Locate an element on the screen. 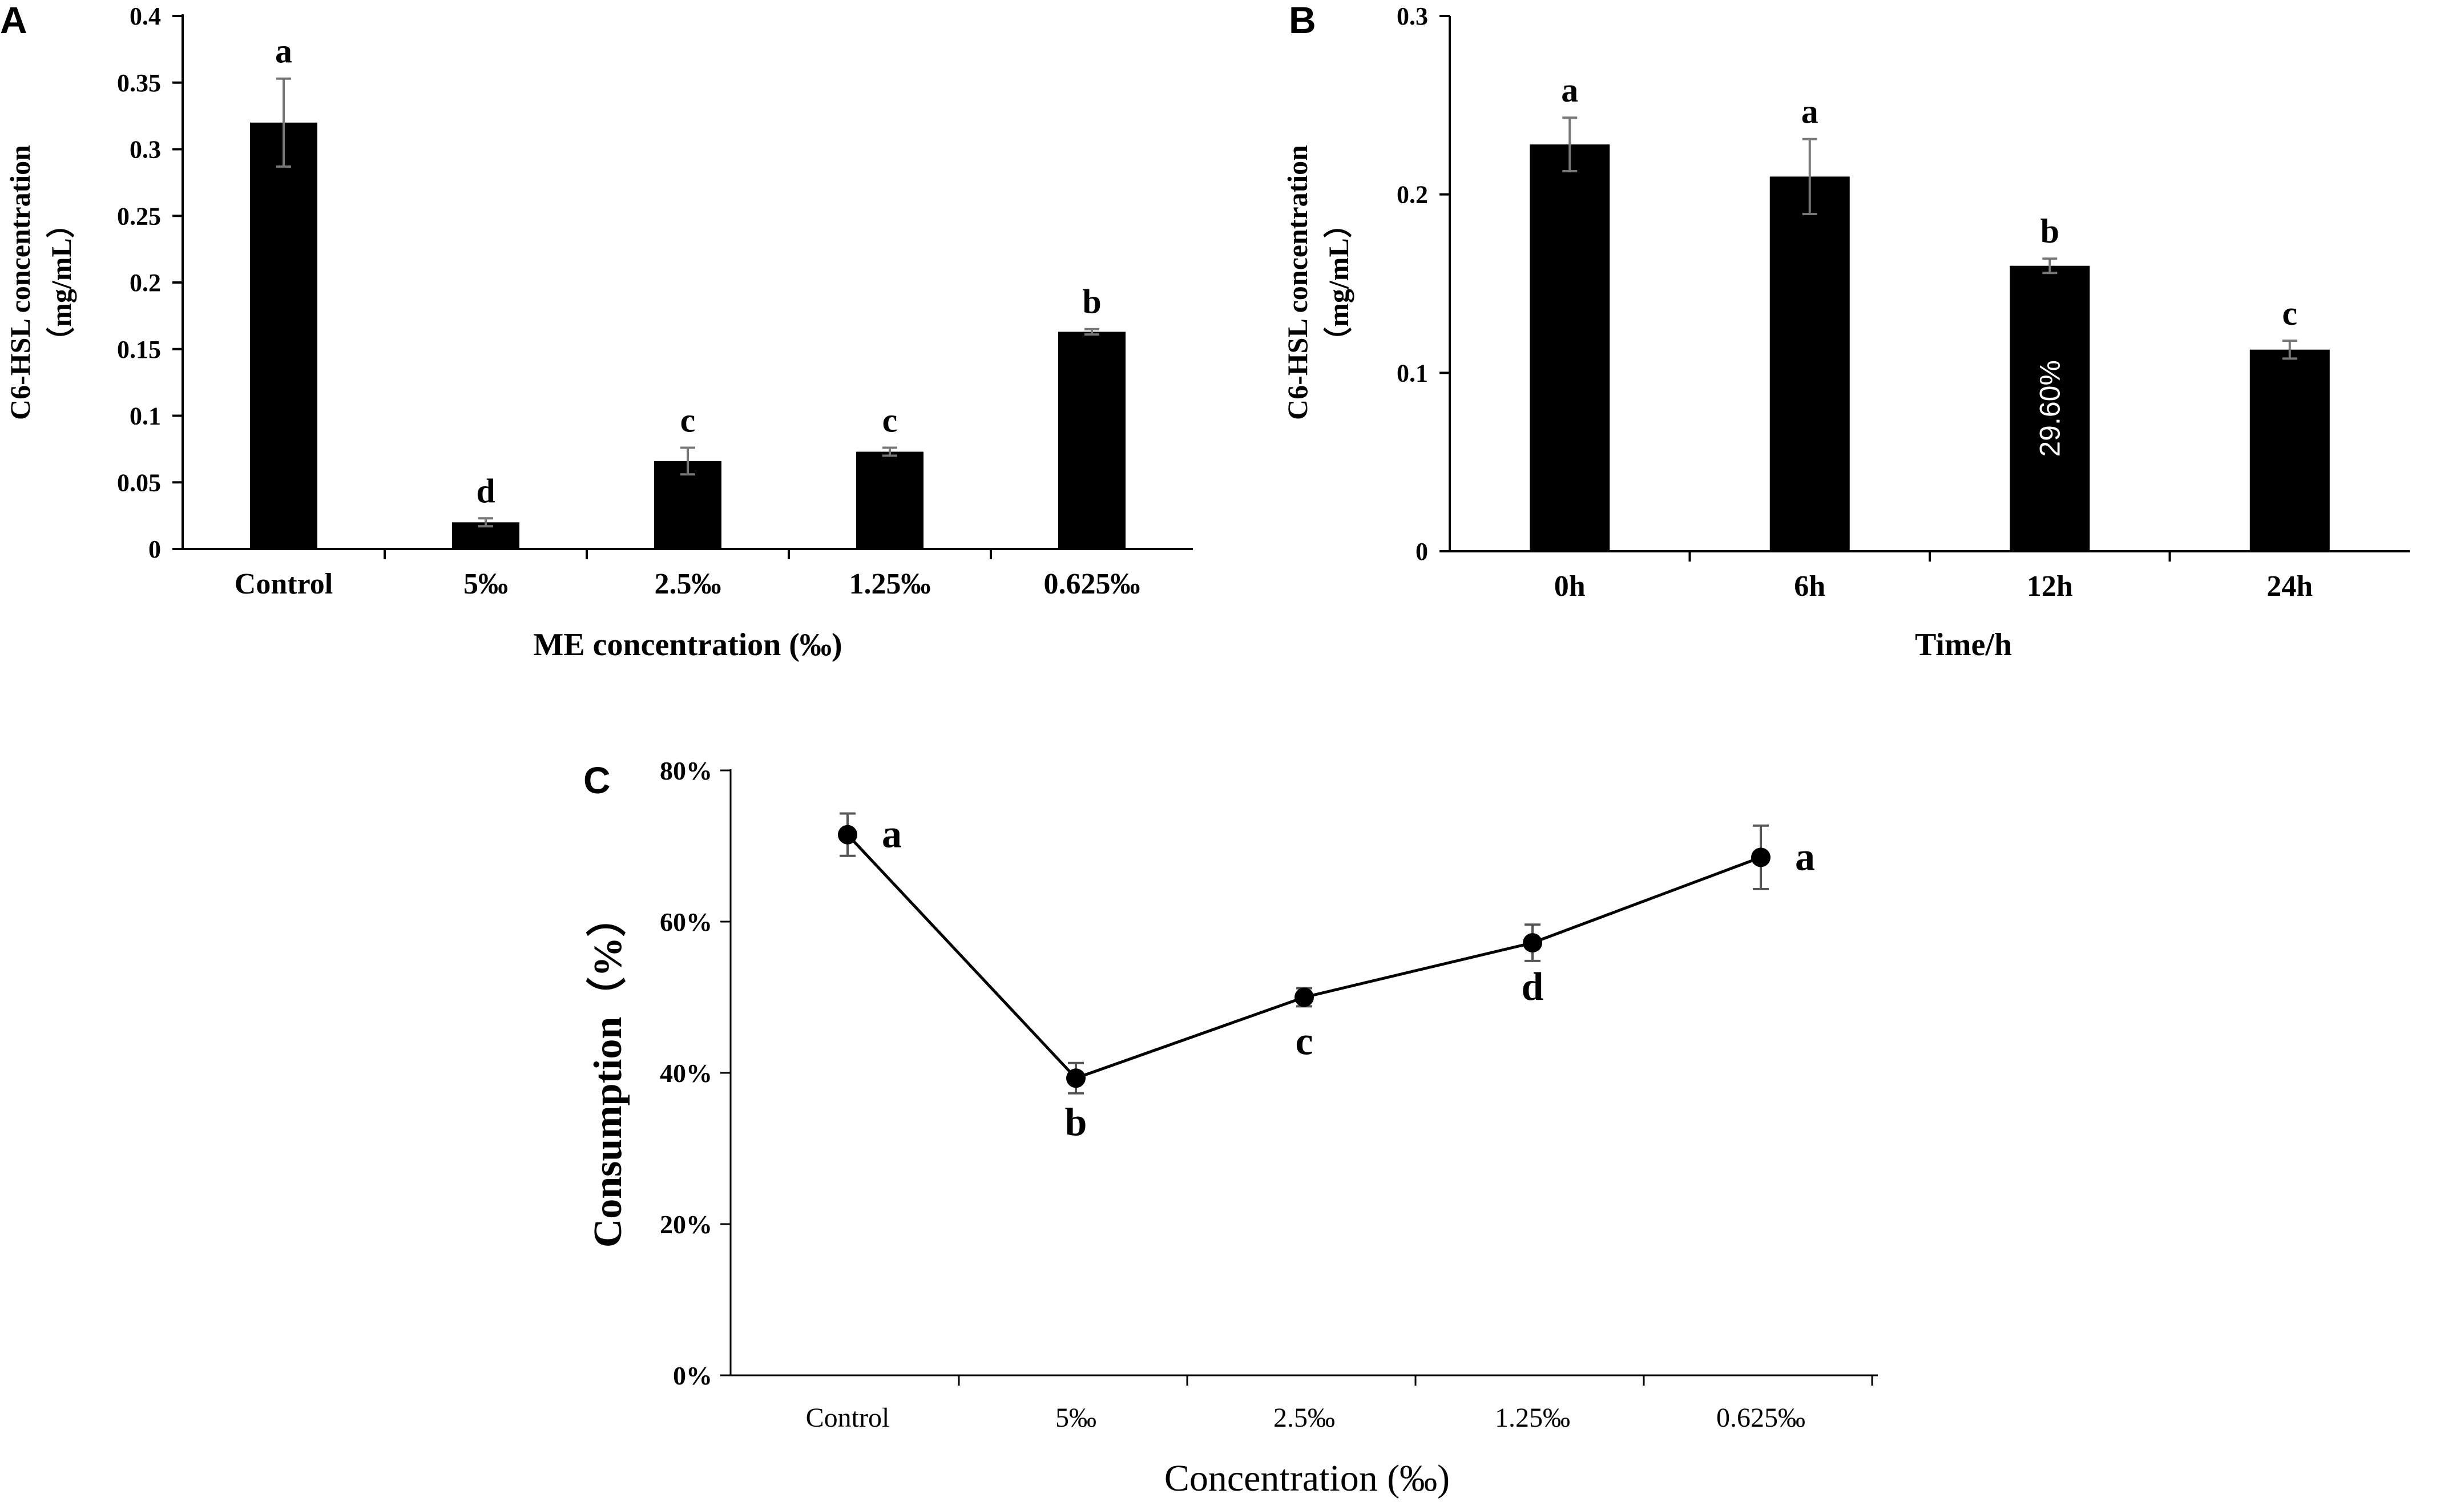 The height and width of the screenshot is (1510, 2464). panel-c-y-tick-label: 20% is located at coordinates (686, 1224).